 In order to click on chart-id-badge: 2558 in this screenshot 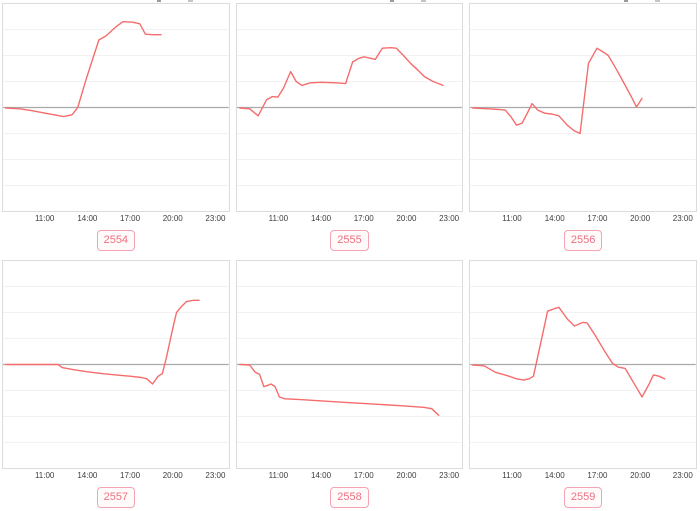, I will do `click(349, 497)`.